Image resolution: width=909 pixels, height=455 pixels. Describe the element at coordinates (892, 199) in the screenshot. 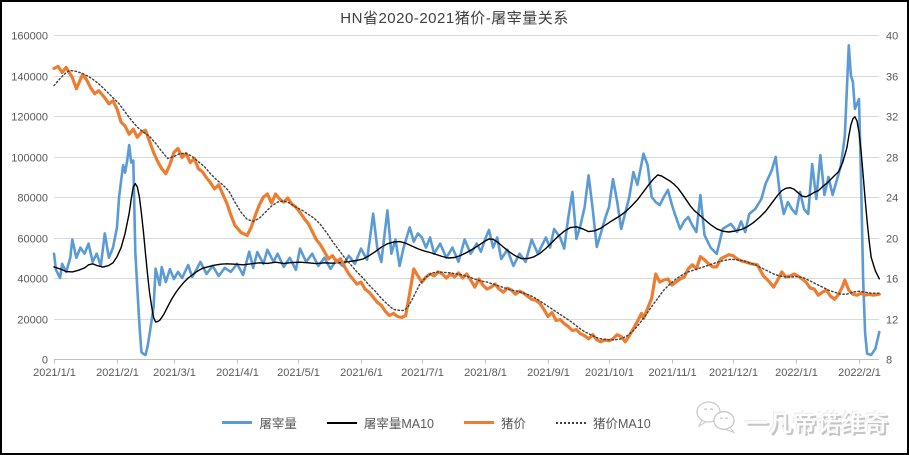

I see `svg-text: 24` at that location.